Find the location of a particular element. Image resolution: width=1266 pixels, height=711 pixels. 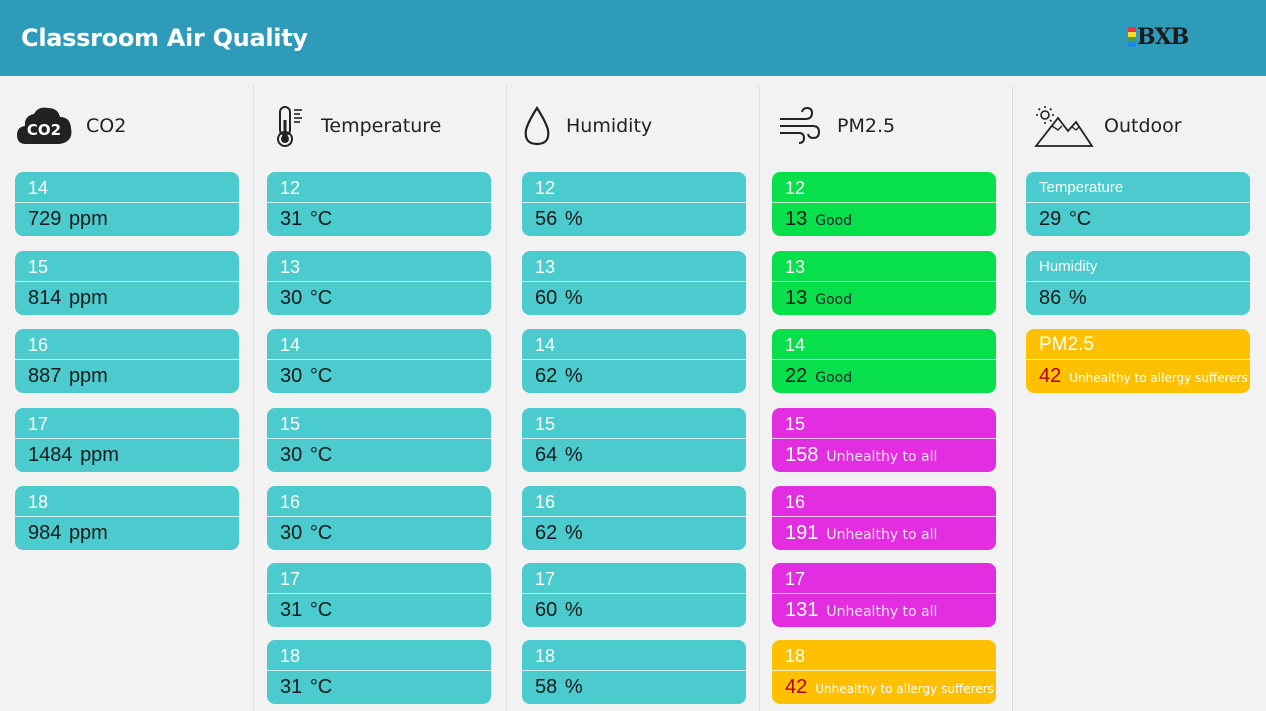

app-header: Classroom Air Quality BXB is located at coordinates (633, 38).